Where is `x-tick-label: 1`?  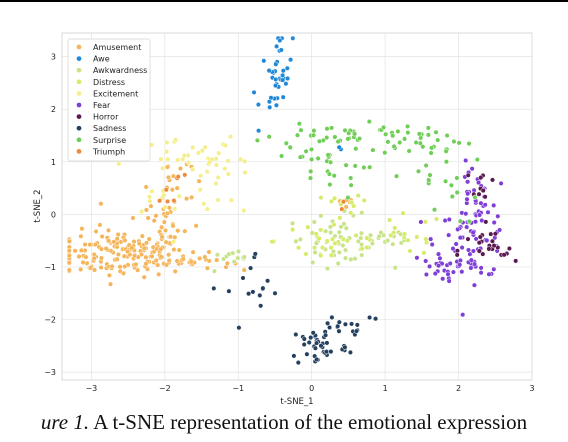 x-tick-label: 1 is located at coordinates (385, 388).